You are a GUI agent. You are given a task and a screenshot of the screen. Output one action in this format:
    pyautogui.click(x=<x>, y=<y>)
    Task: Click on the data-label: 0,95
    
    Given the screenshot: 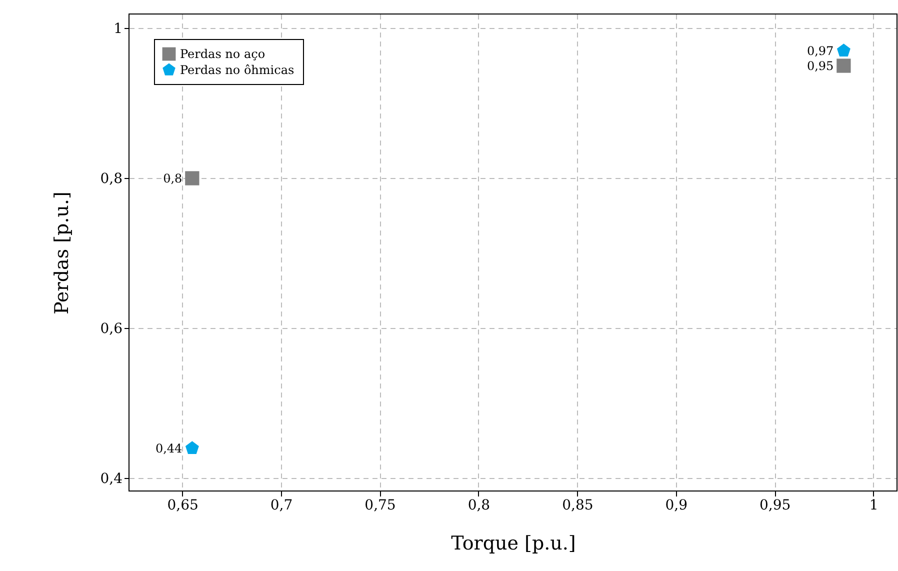 What is the action you would take?
    pyautogui.click(x=820, y=65)
    